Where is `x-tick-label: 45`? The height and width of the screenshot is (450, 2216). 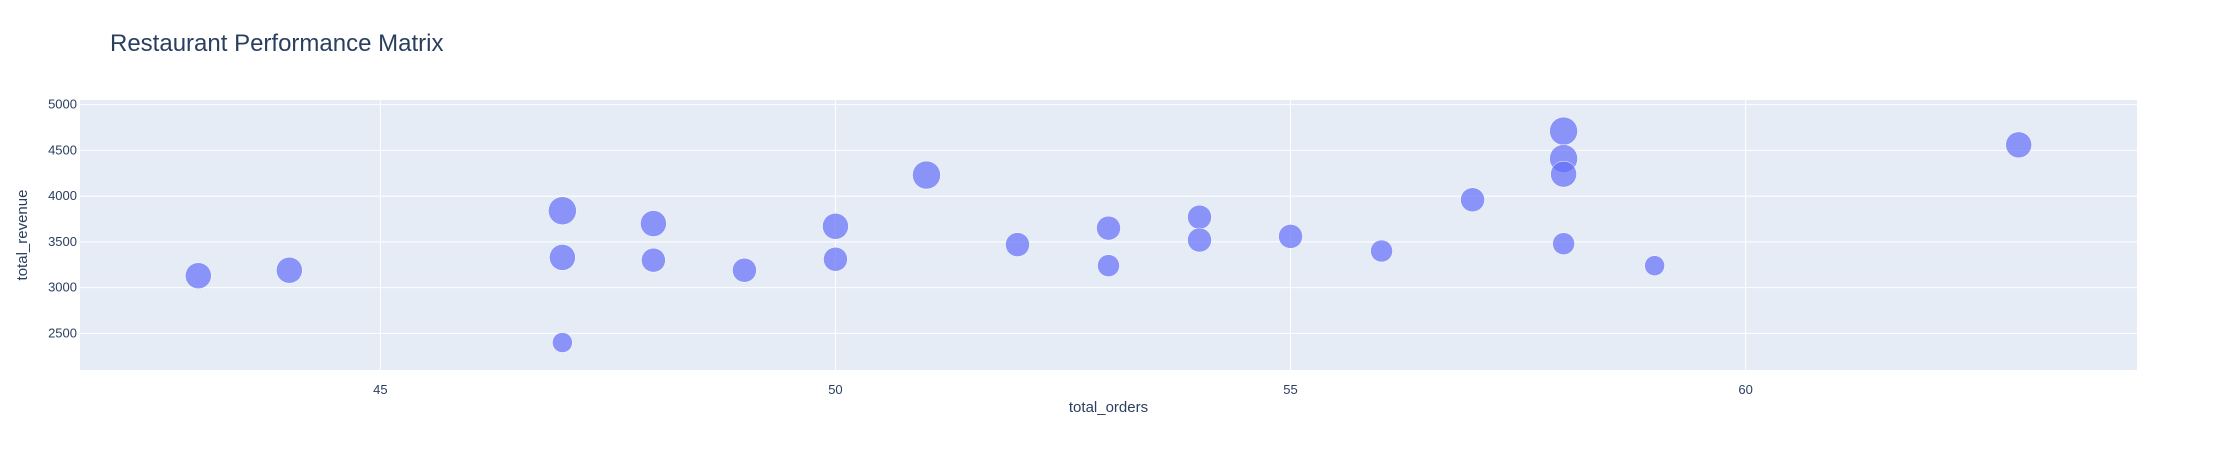
x-tick-label: 45 is located at coordinates (380, 389).